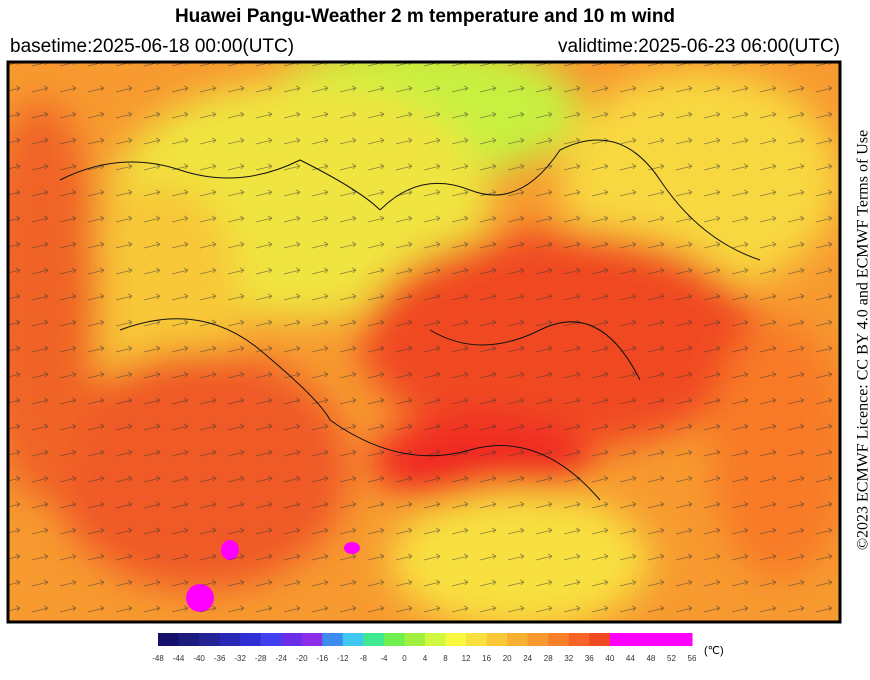 The width and height of the screenshot is (870, 680). I want to click on colorbar-tick-label: 36, so click(589, 658).